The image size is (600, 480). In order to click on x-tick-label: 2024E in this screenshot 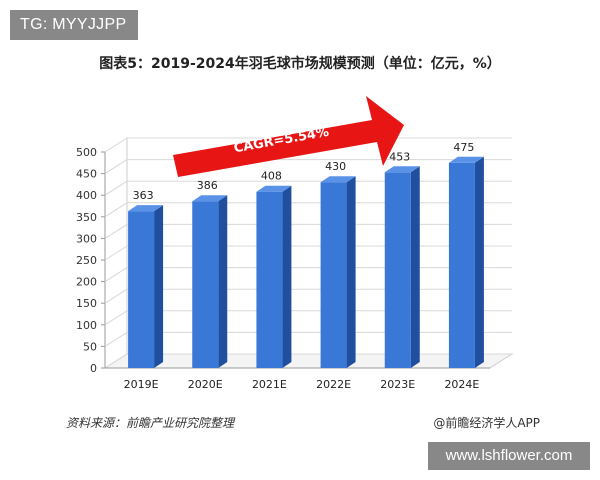, I will do `click(461, 384)`.